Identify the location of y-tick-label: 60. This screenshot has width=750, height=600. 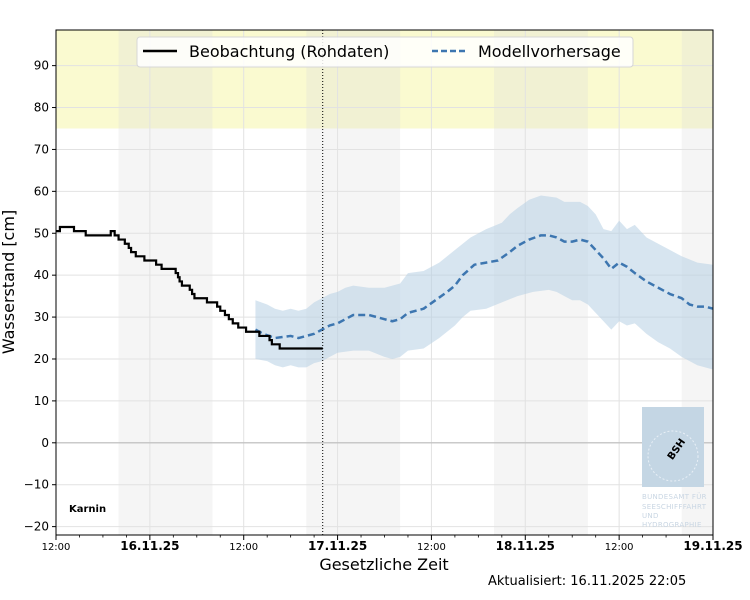
(41, 191).